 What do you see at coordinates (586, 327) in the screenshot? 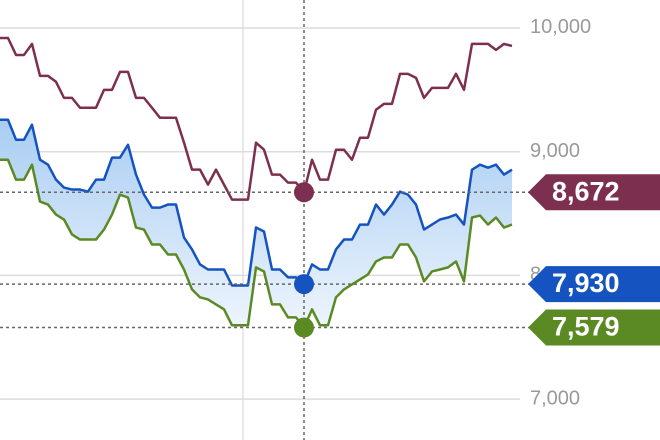
I see `value-tag-label: 7,579` at bounding box center [586, 327].